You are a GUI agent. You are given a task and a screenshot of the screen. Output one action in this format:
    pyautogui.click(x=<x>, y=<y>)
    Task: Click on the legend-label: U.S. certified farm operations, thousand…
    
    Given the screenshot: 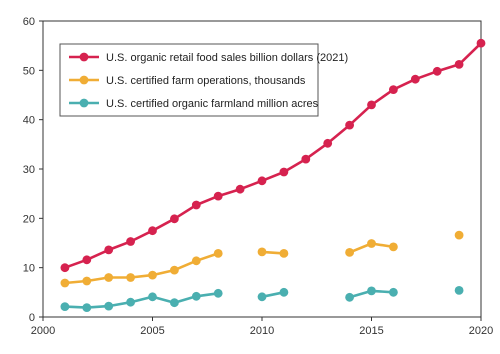 What is the action you would take?
    pyautogui.click(x=206, y=81)
    